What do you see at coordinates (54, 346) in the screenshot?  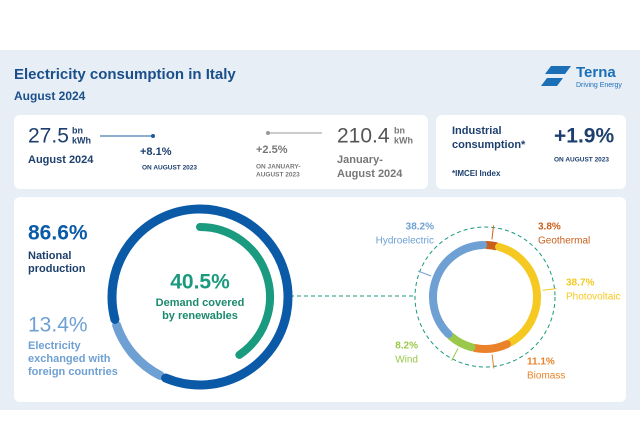 I see `foreign-text: Electricity` at bounding box center [54, 346].